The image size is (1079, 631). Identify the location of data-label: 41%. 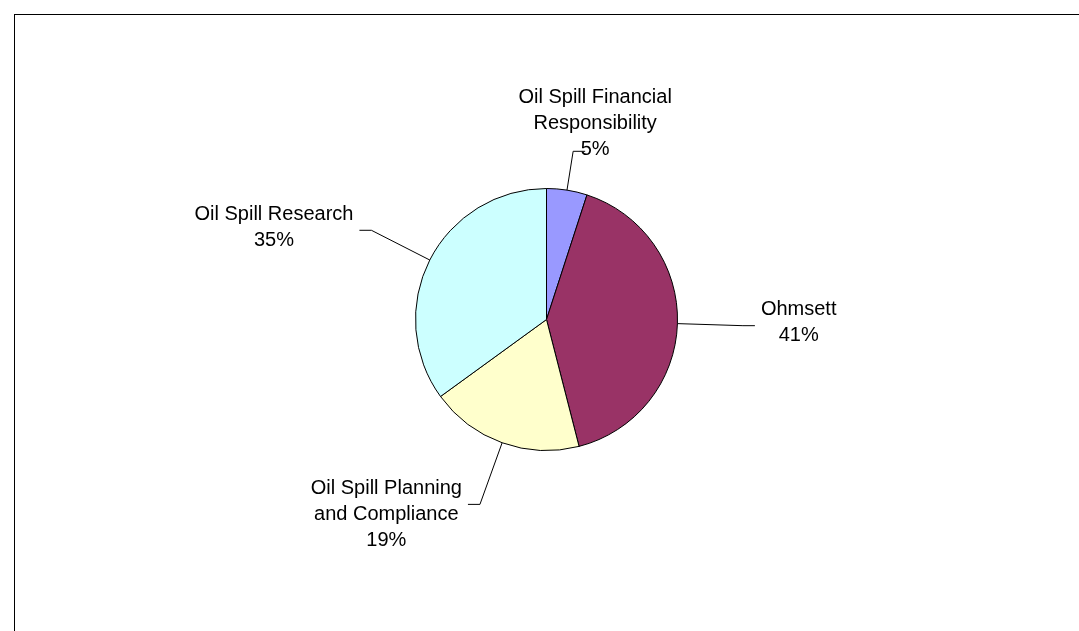
(798, 334).